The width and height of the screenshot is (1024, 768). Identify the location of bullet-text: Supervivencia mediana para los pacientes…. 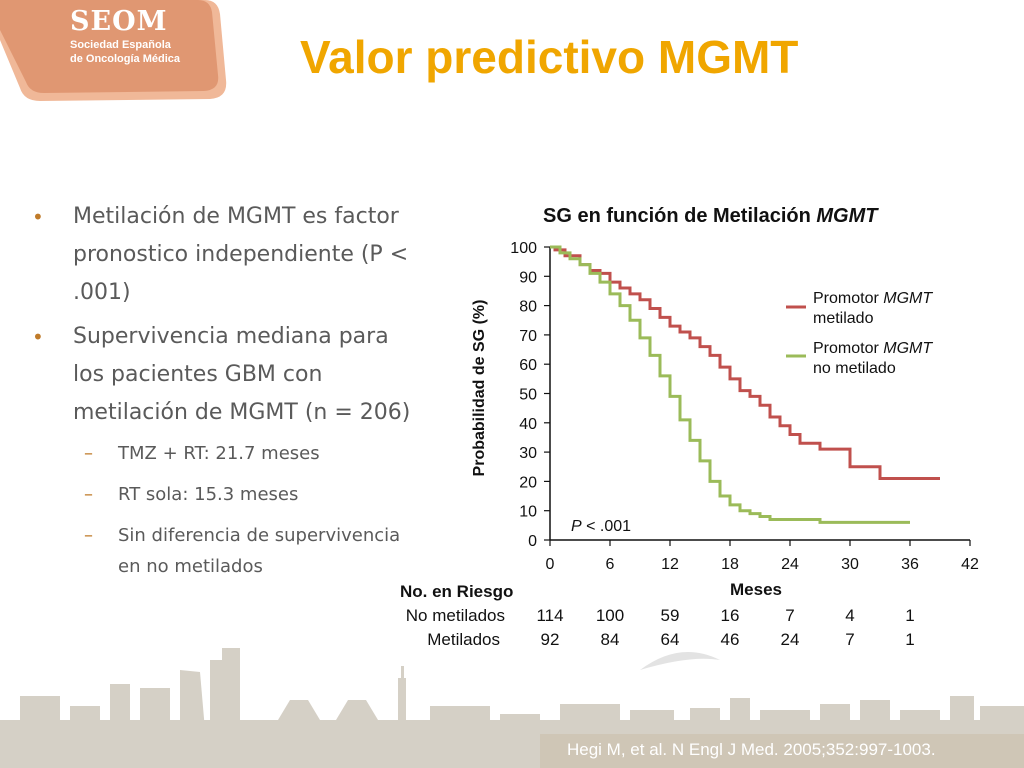
(242, 374).